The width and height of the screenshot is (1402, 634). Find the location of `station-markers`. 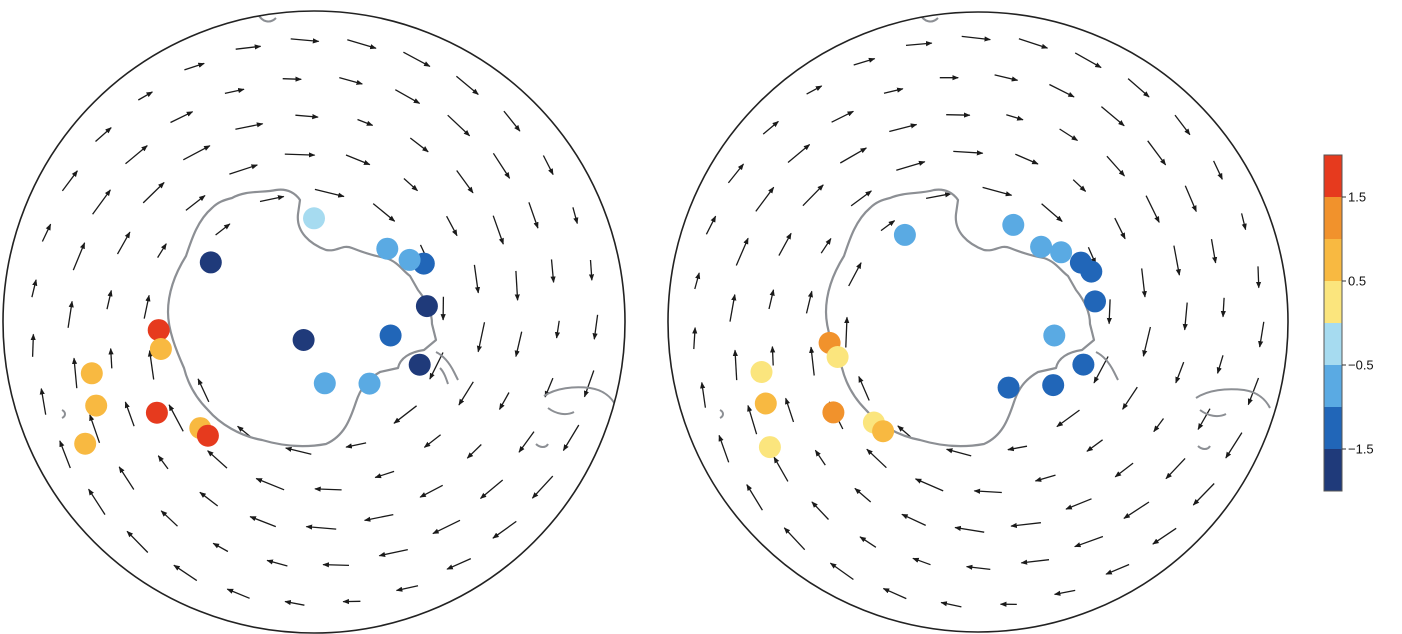

station-markers is located at coordinates (928, 336).